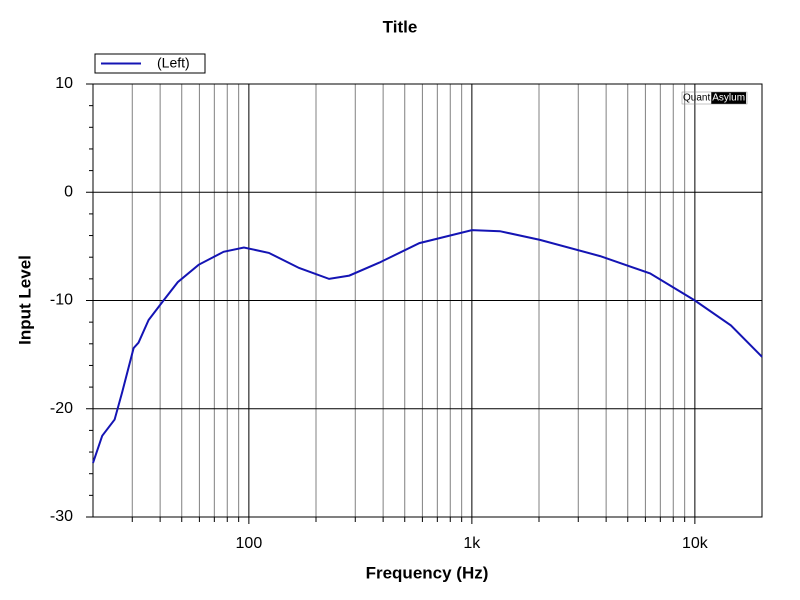 This screenshot has height=600, width=800. I want to click on watermark-bg, so click(729, 98).